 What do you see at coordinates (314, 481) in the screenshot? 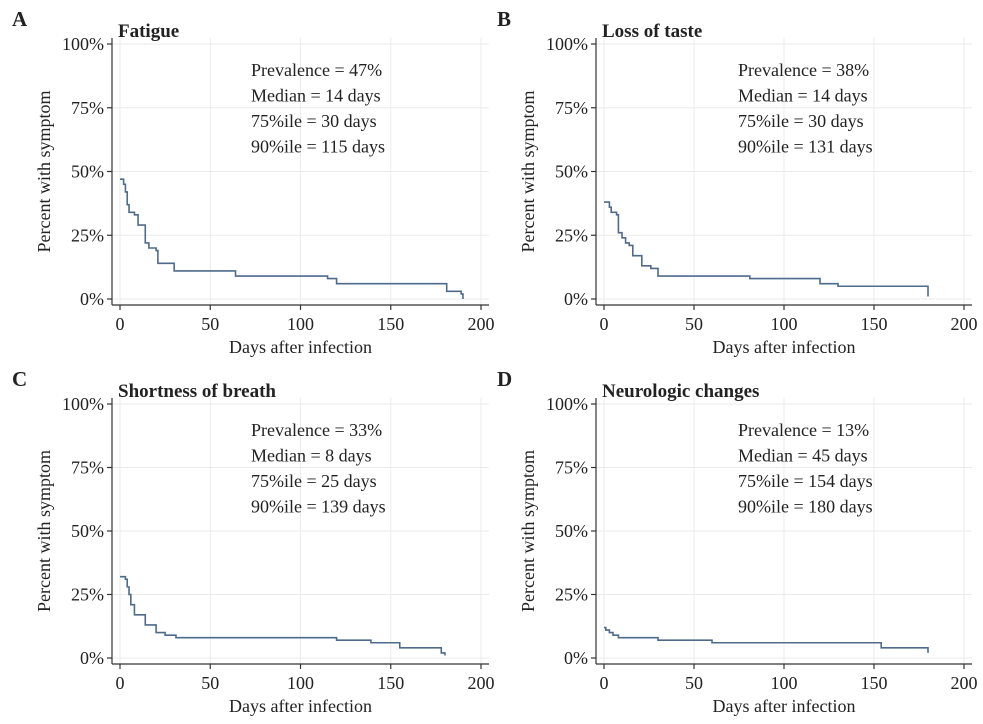
I see `stat-line: 75%ile = 25 days` at bounding box center [314, 481].